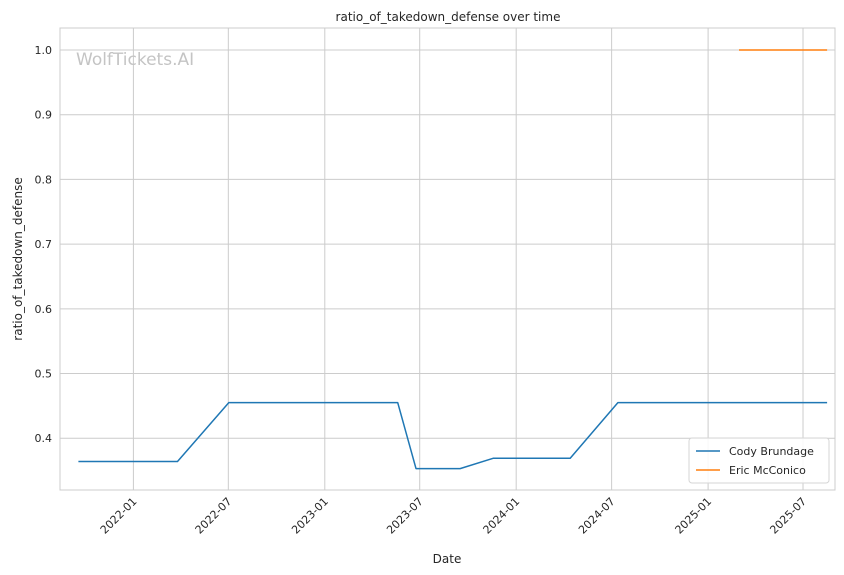 The width and height of the screenshot is (844, 575). I want to click on legend-box, so click(759, 460).